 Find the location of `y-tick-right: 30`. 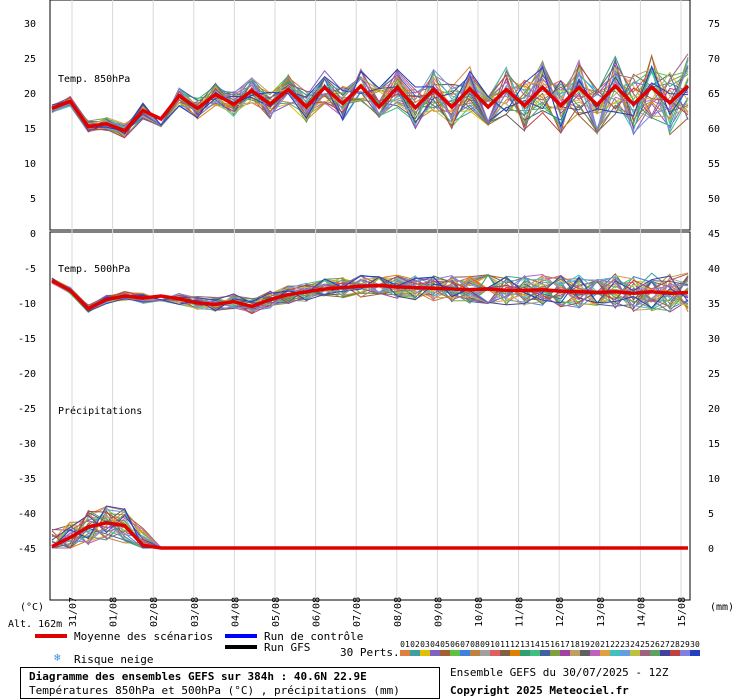

y-tick-right: 30 is located at coordinates (714, 339).